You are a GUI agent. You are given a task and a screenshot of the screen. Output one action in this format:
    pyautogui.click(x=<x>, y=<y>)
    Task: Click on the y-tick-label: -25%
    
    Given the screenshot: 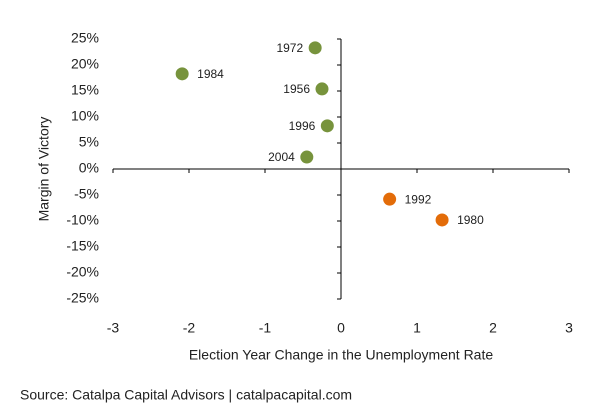 What is the action you would take?
    pyautogui.click(x=82, y=298)
    